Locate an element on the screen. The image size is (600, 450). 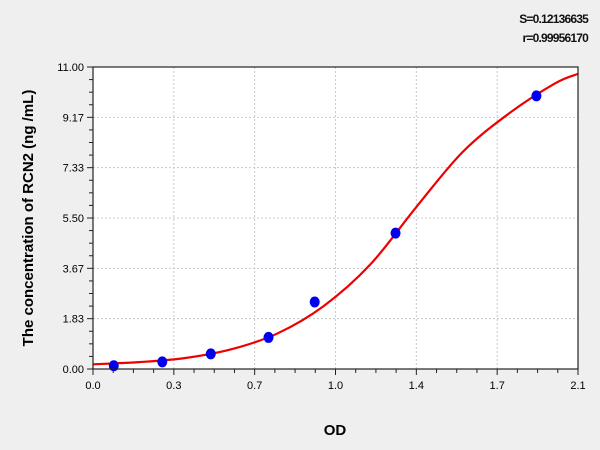
y-tick-label: 11.00 is located at coordinates (70, 68).